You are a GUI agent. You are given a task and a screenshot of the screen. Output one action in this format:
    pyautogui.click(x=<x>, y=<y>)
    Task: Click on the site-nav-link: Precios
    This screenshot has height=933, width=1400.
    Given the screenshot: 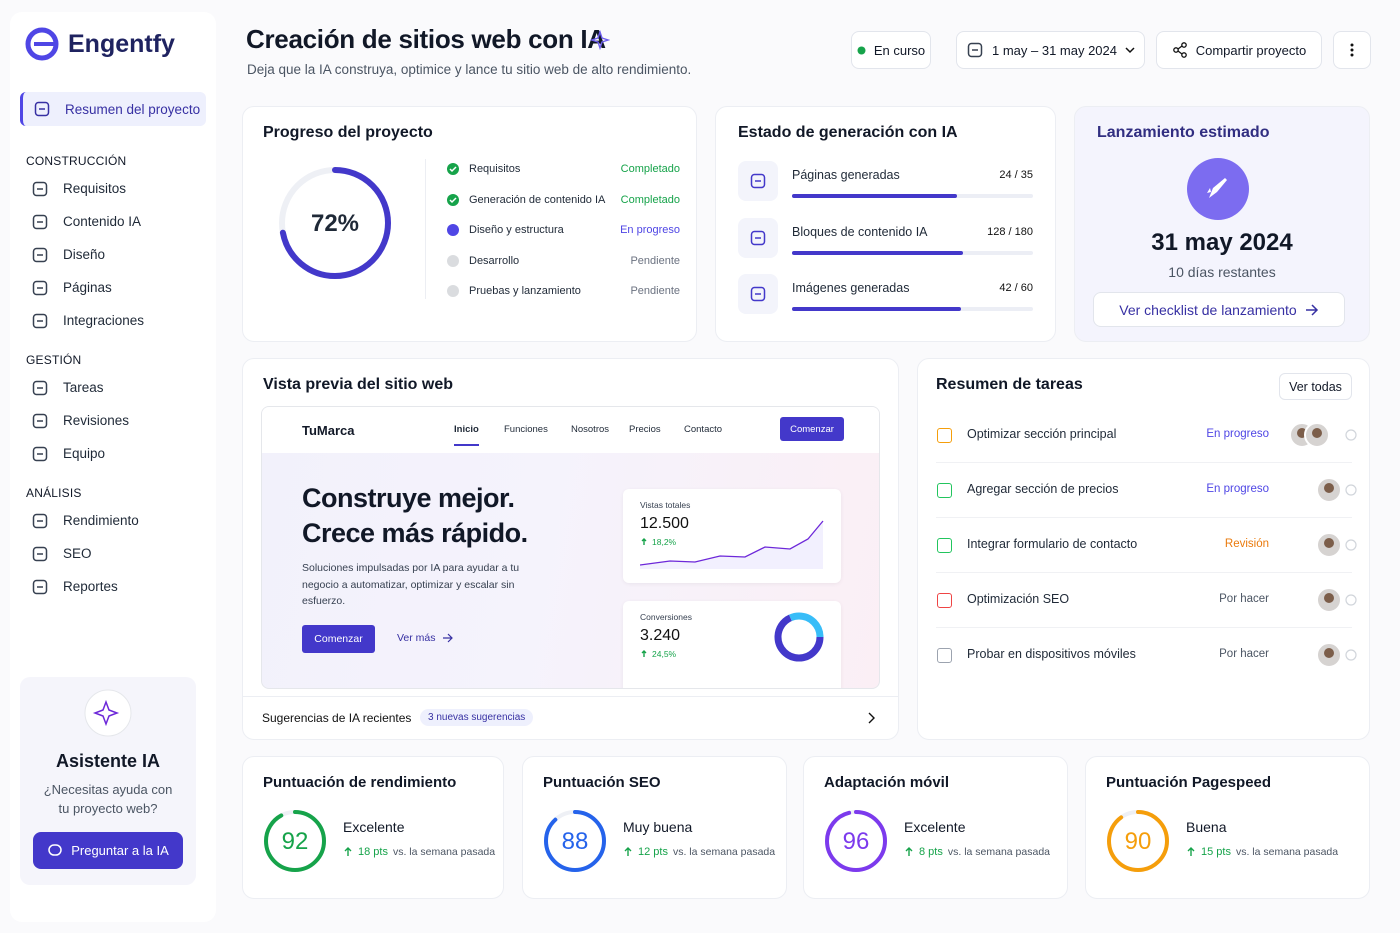 What is the action you would take?
    pyautogui.click(x=645, y=429)
    